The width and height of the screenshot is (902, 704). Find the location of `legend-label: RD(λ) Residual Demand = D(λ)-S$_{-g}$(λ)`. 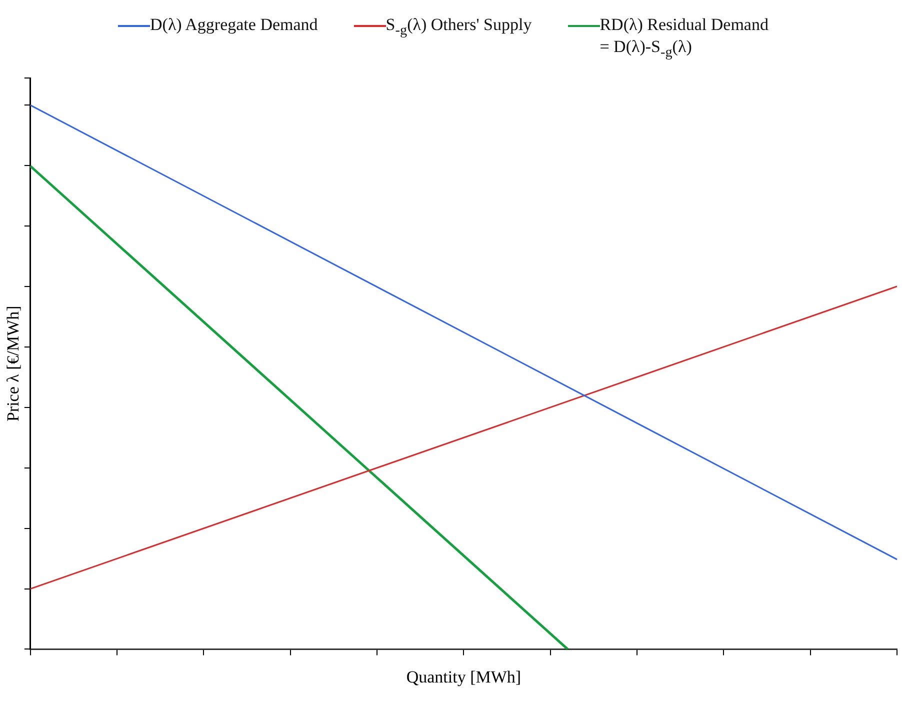

legend-label: RD(λ) Residual Demand = D(λ)-S$_{-g}$(λ) is located at coordinates (685, 38).